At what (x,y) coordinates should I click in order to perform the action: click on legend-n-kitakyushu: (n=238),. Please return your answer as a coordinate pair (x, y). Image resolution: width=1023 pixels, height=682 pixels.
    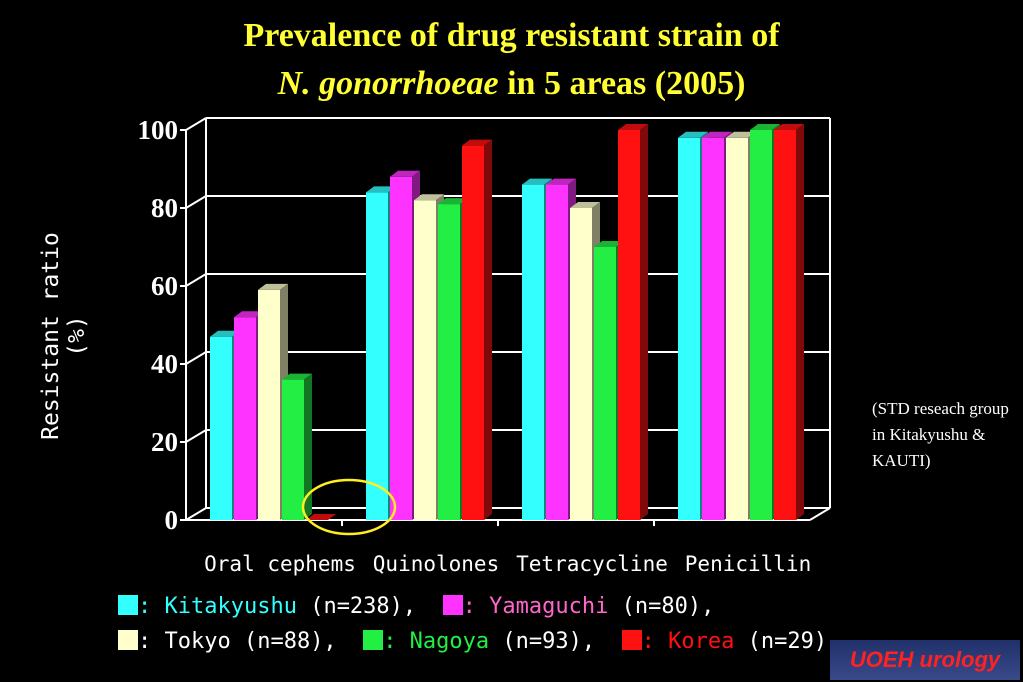
    Looking at the image, I should click on (356, 606).